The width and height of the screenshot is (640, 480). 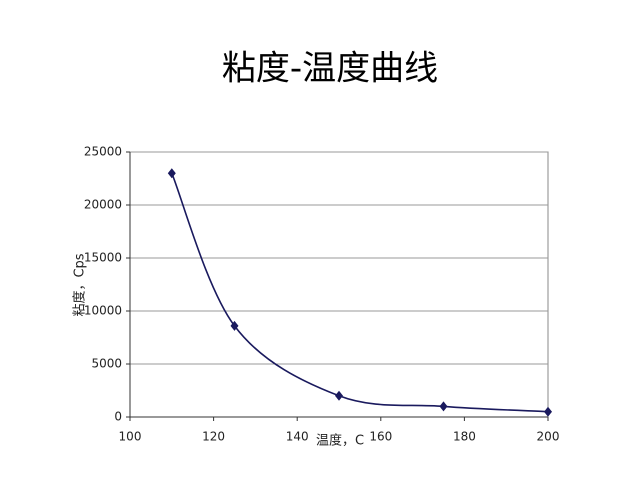 I want to click on x-tick-label: 200, so click(x=548, y=437).